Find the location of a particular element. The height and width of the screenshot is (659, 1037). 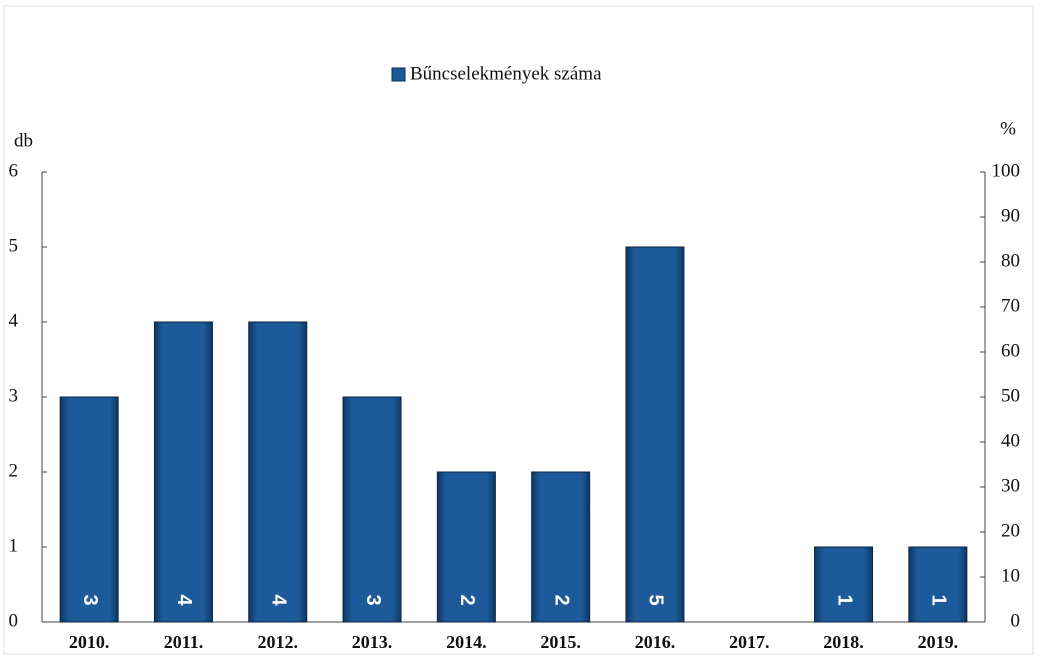

x-tick-label: 2018. is located at coordinates (843, 642).